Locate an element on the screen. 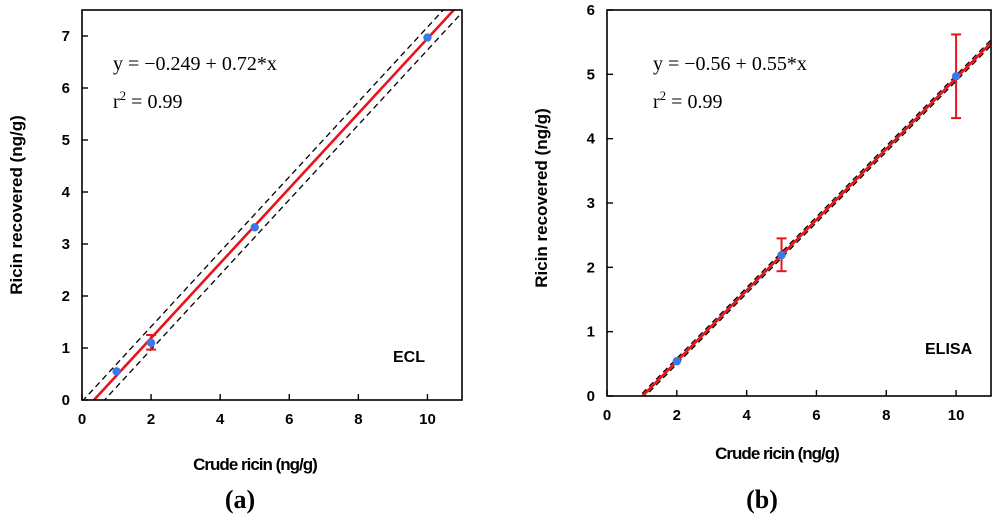  fit-equation: y = −0.56 + 0.55*x is located at coordinates (730, 64).